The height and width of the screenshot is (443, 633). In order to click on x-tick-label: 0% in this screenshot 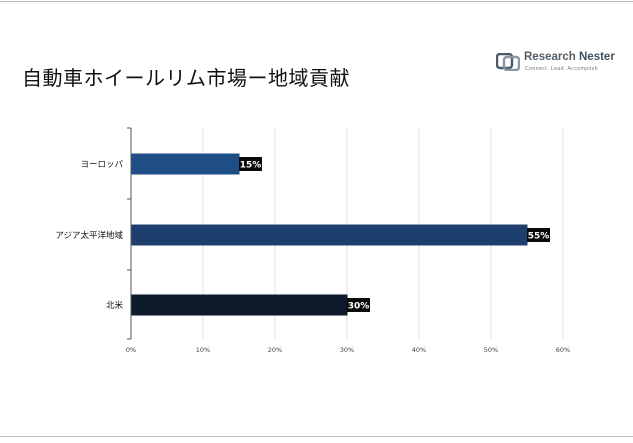, I will do `click(131, 350)`.